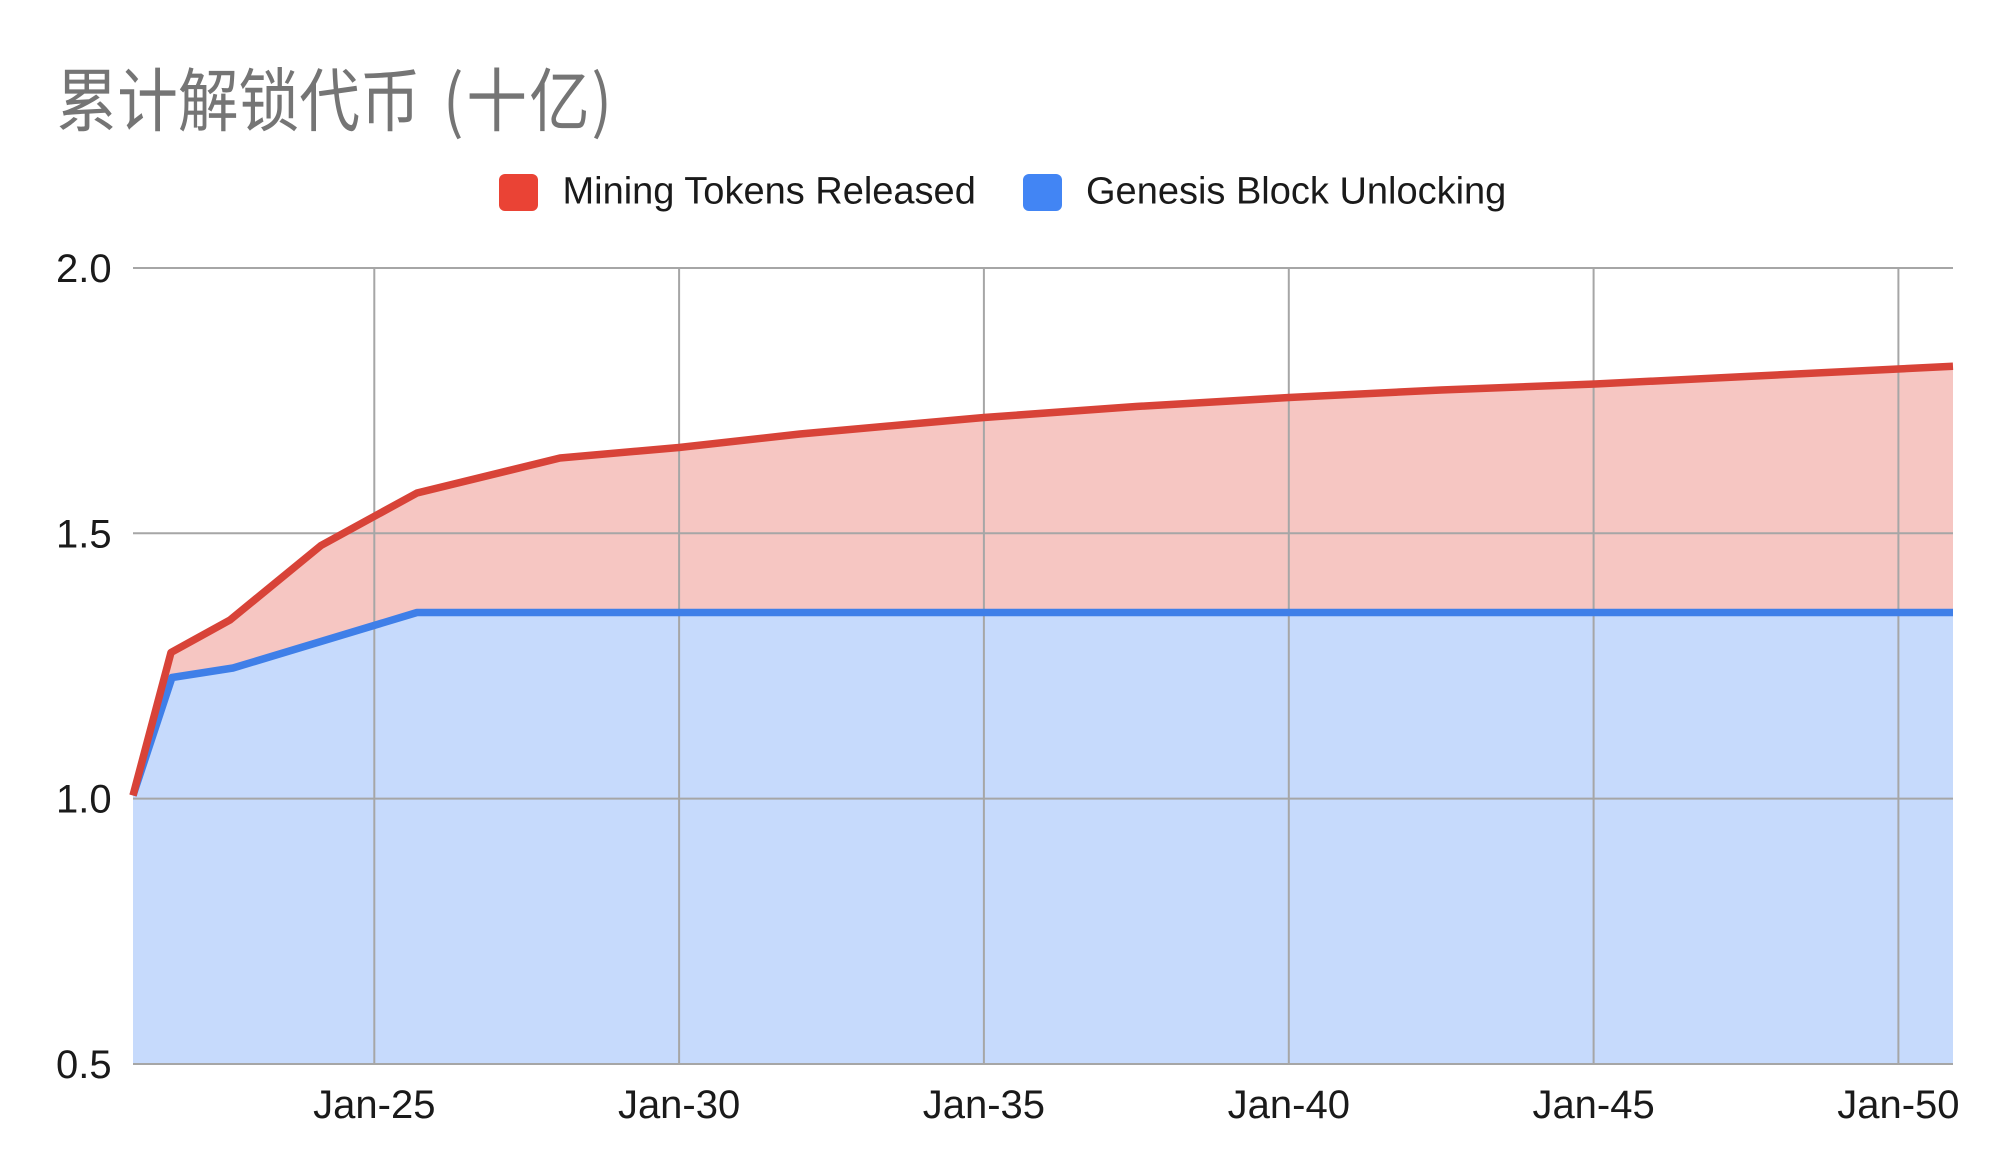 The width and height of the screenshot is (2000, 1161). Describe the element at coordinates (84, 1065) in the screenshot. I see `svg-text: 0.5` at that location.